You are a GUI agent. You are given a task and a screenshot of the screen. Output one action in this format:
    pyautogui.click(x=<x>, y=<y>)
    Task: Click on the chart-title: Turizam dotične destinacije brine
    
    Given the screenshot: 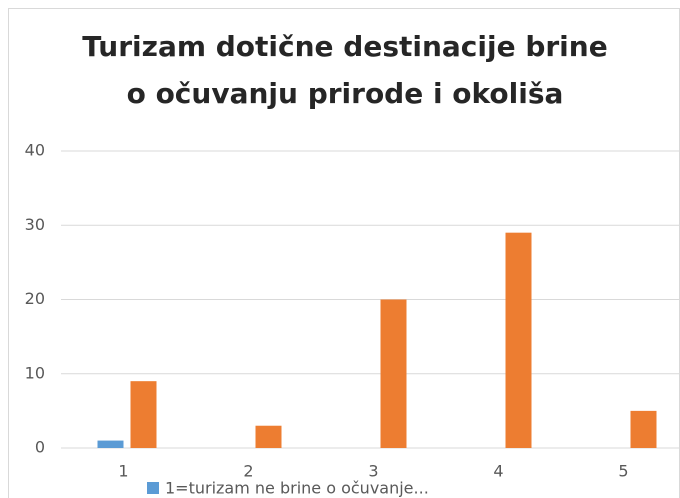 What is the action you would take?
    pyautogui.click(x=344, y=46)
    